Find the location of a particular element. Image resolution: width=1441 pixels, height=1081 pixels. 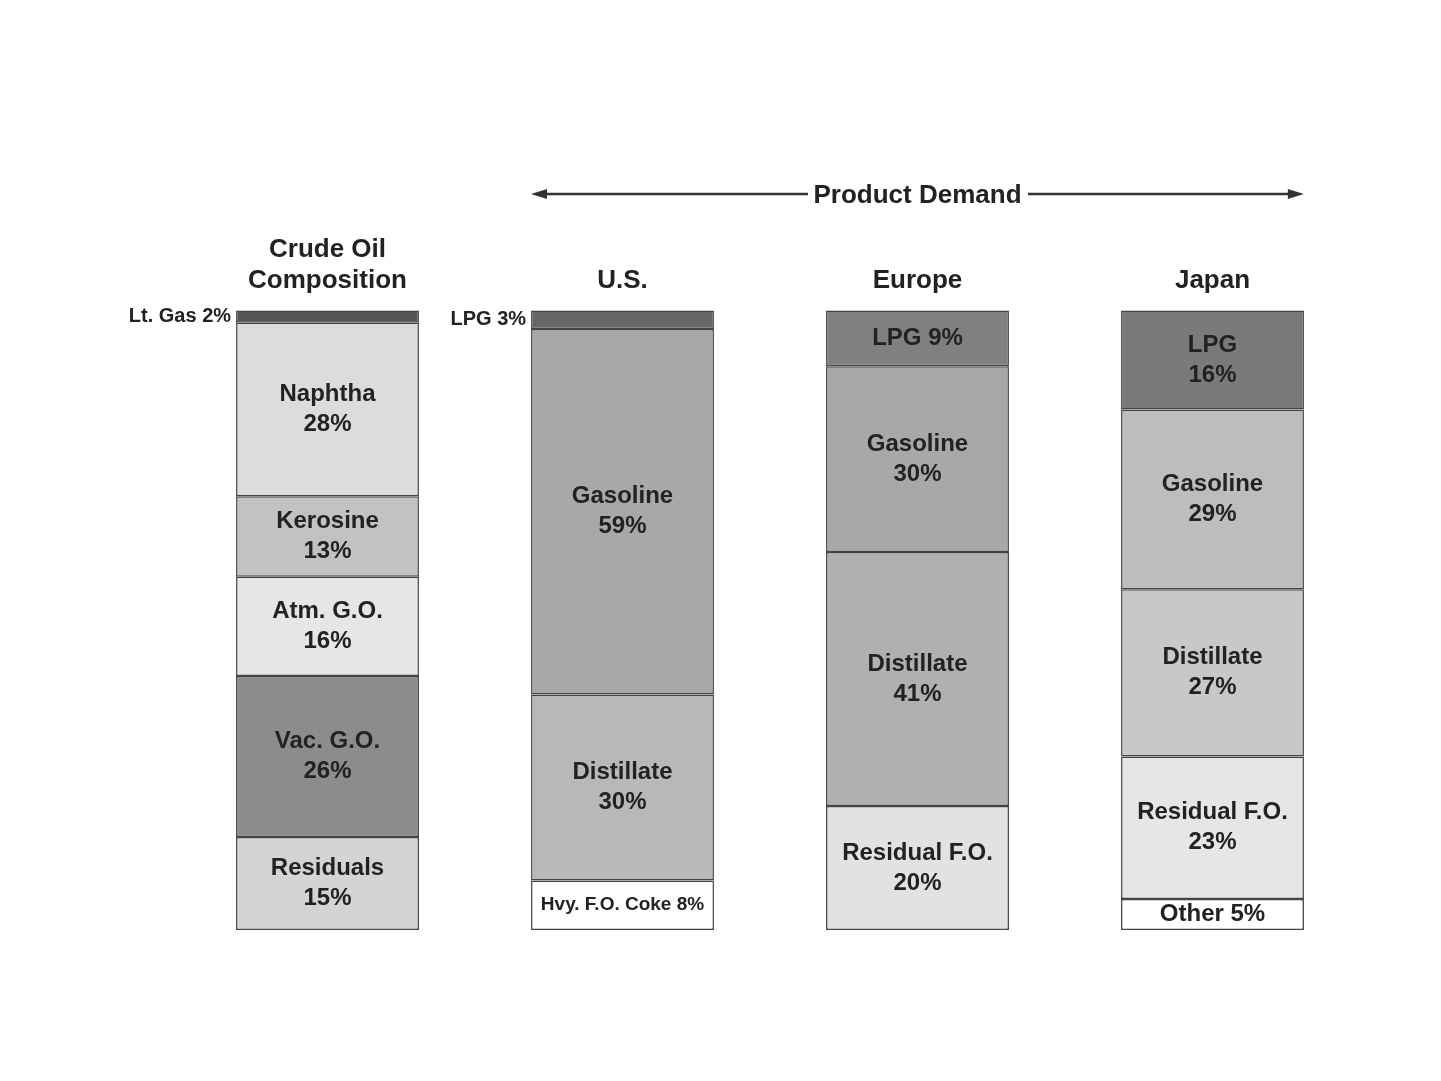

series-label: Residual F.O. is located at coordinates (917, 851).